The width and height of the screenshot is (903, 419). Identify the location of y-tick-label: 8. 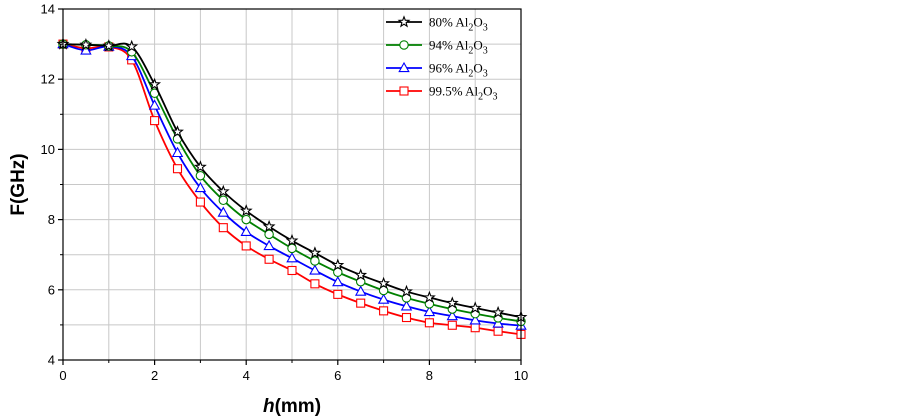
(51, 219).